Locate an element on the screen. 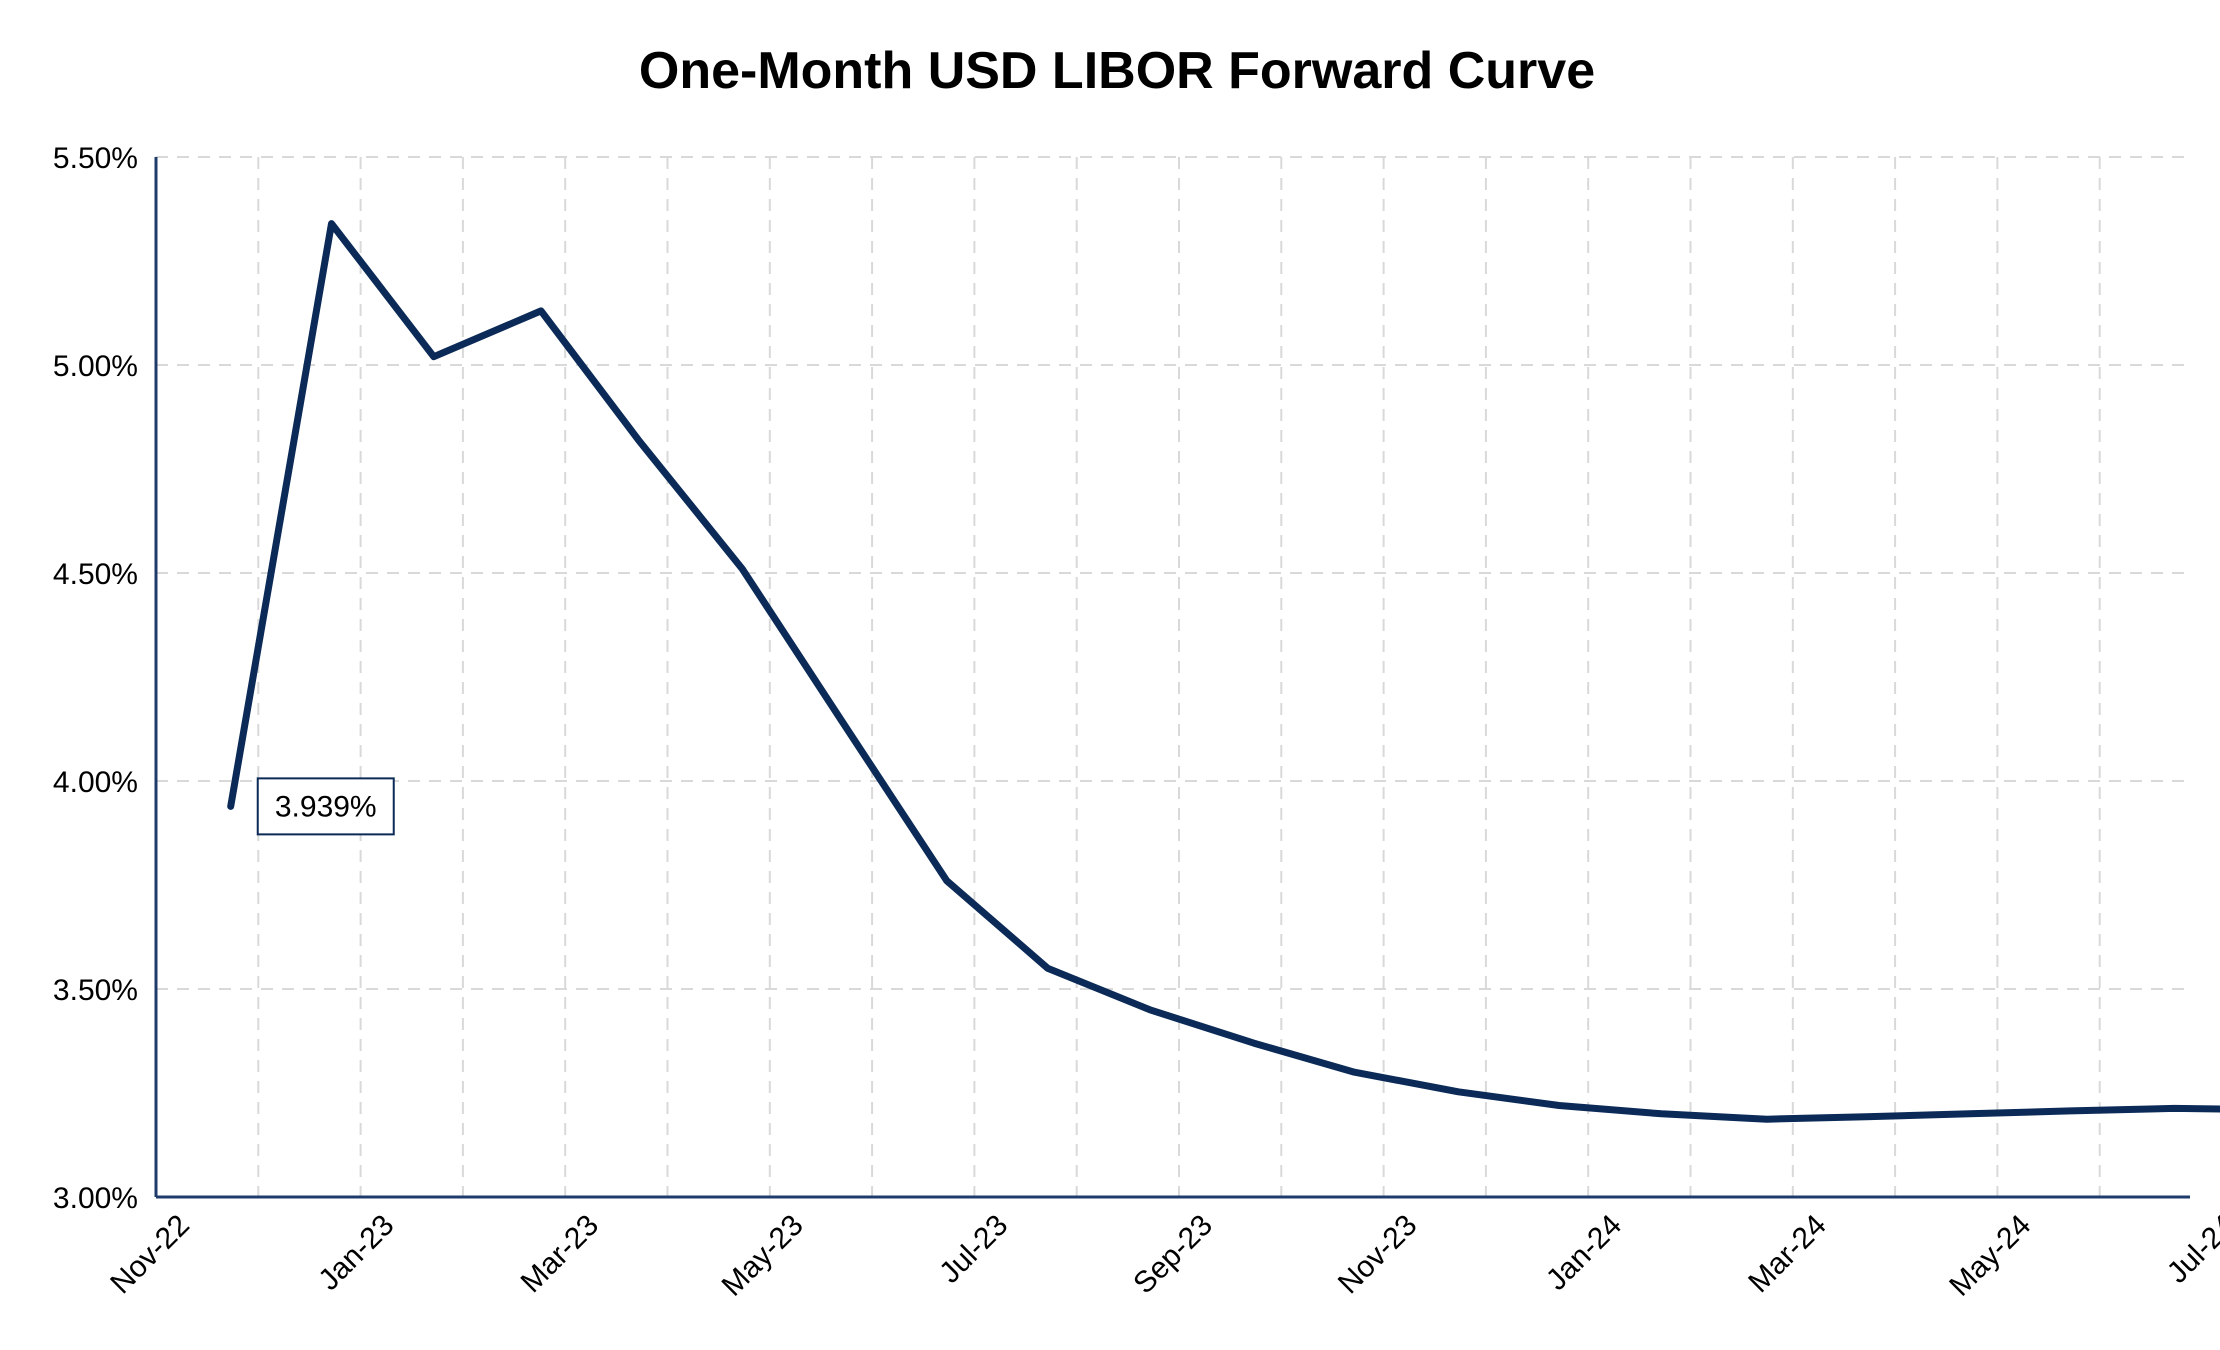 This screenshot has width=2220, height=1350. x-tick-label: Nov-22 is located at coordinates (150, 1255).